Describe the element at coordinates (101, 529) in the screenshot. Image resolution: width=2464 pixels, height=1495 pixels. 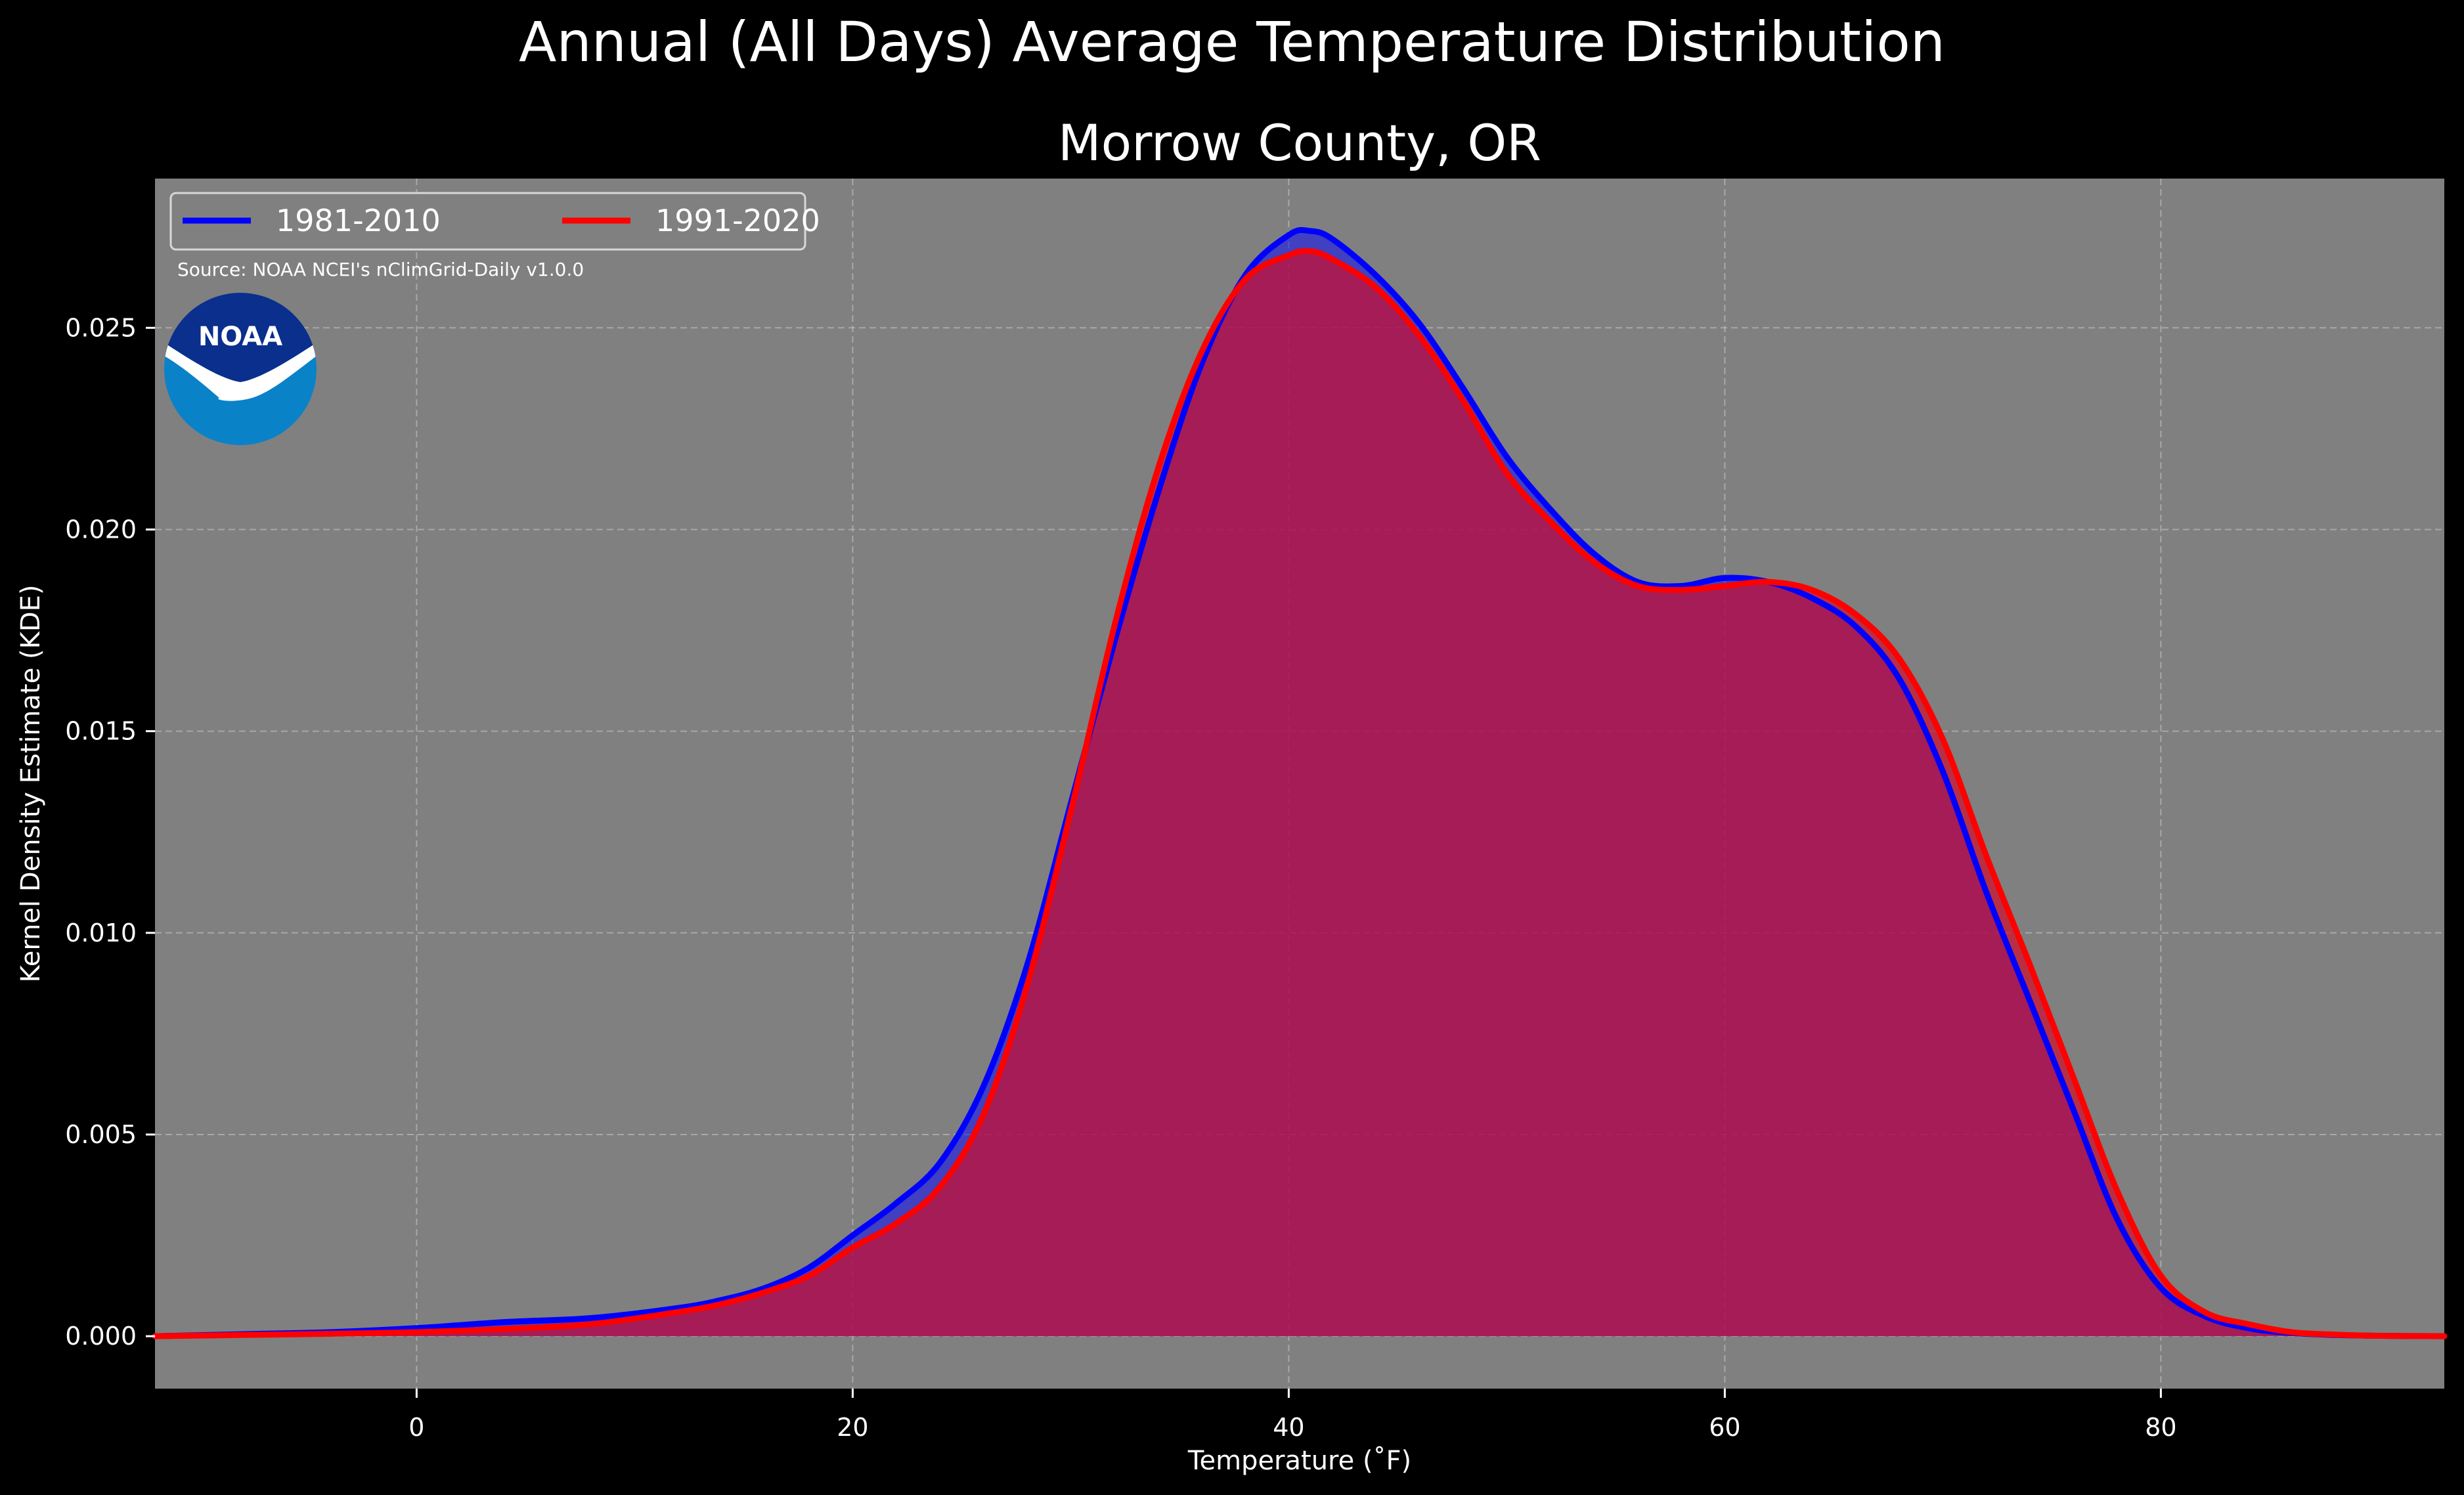
I see `y-tick-label: 0.020` at that location.